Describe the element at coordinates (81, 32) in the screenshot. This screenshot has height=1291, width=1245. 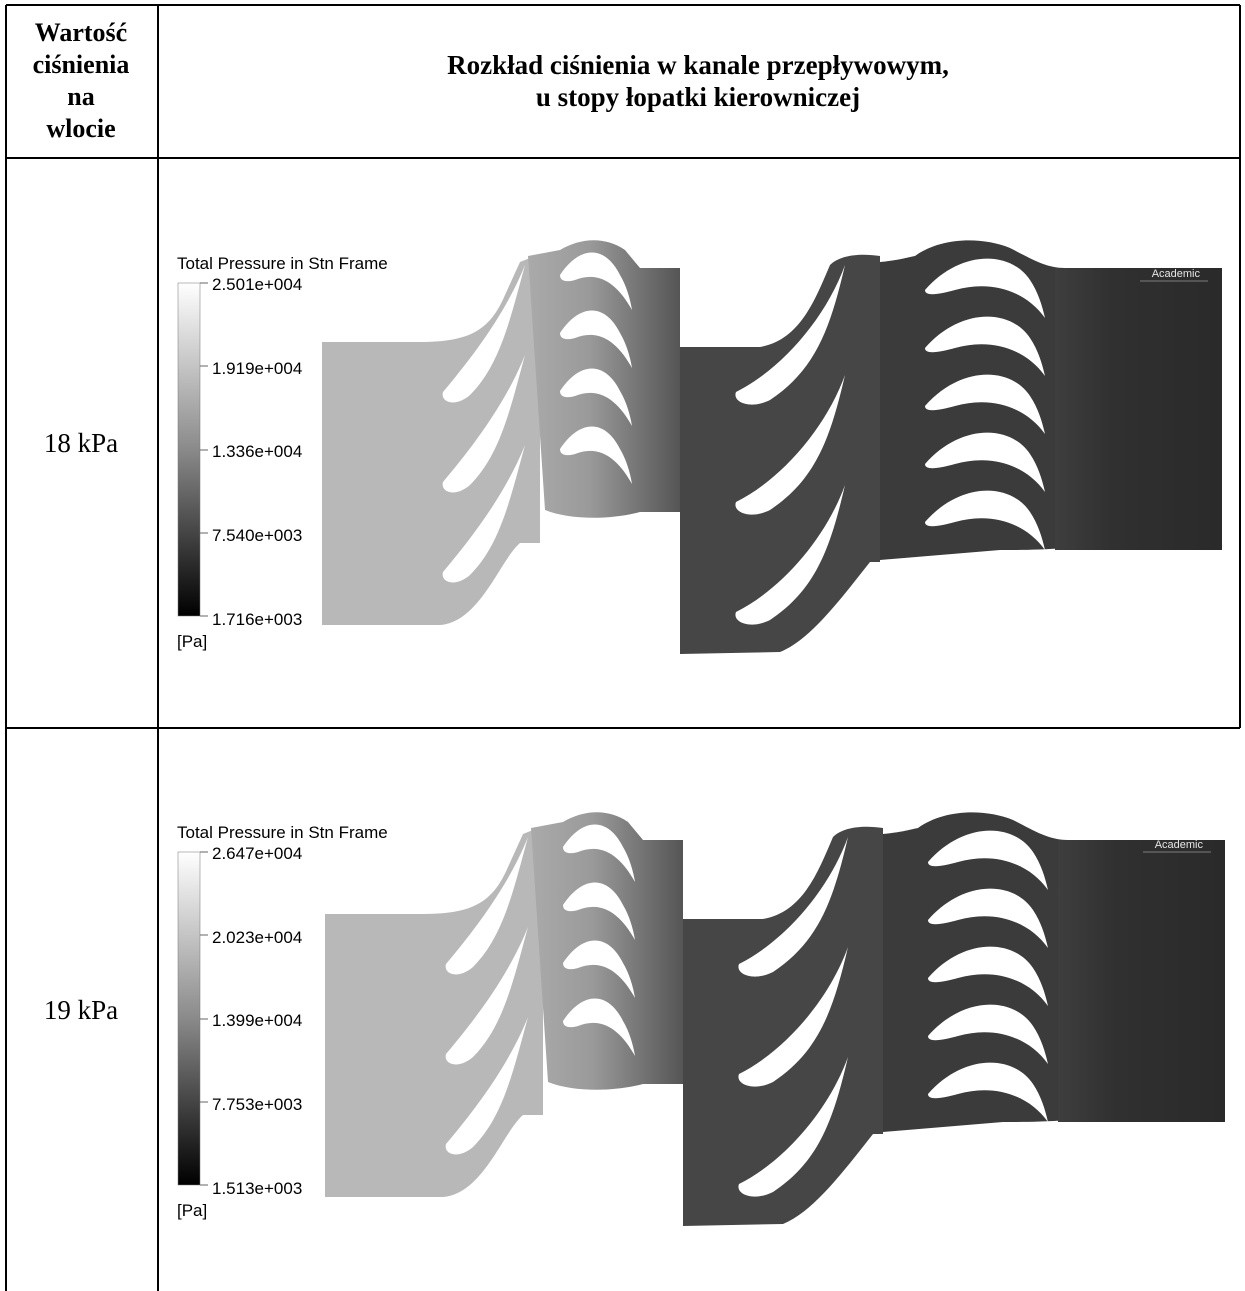
I see `header-line-1: Wartość` at that location.